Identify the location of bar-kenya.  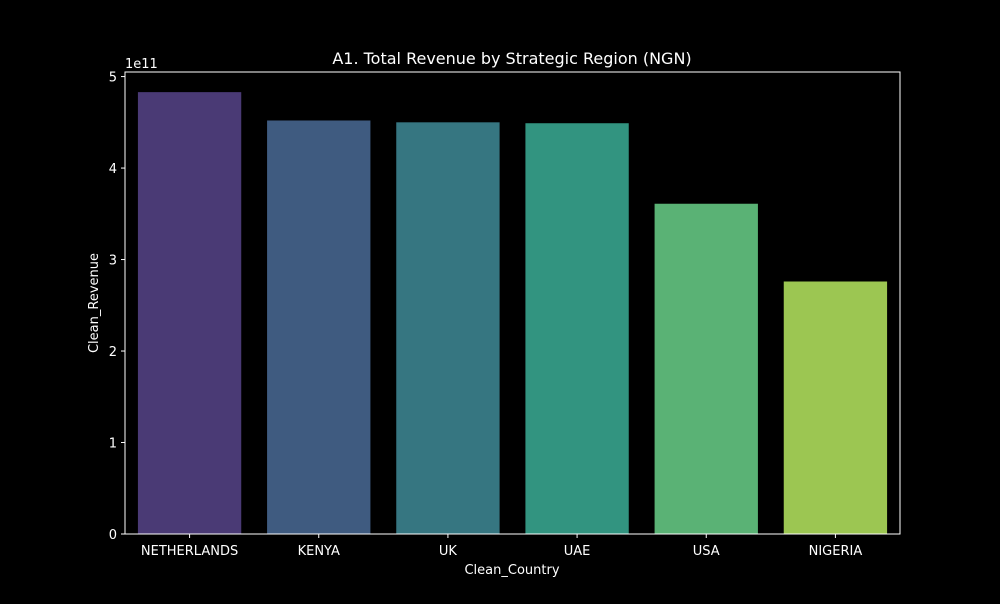
(319, 327).